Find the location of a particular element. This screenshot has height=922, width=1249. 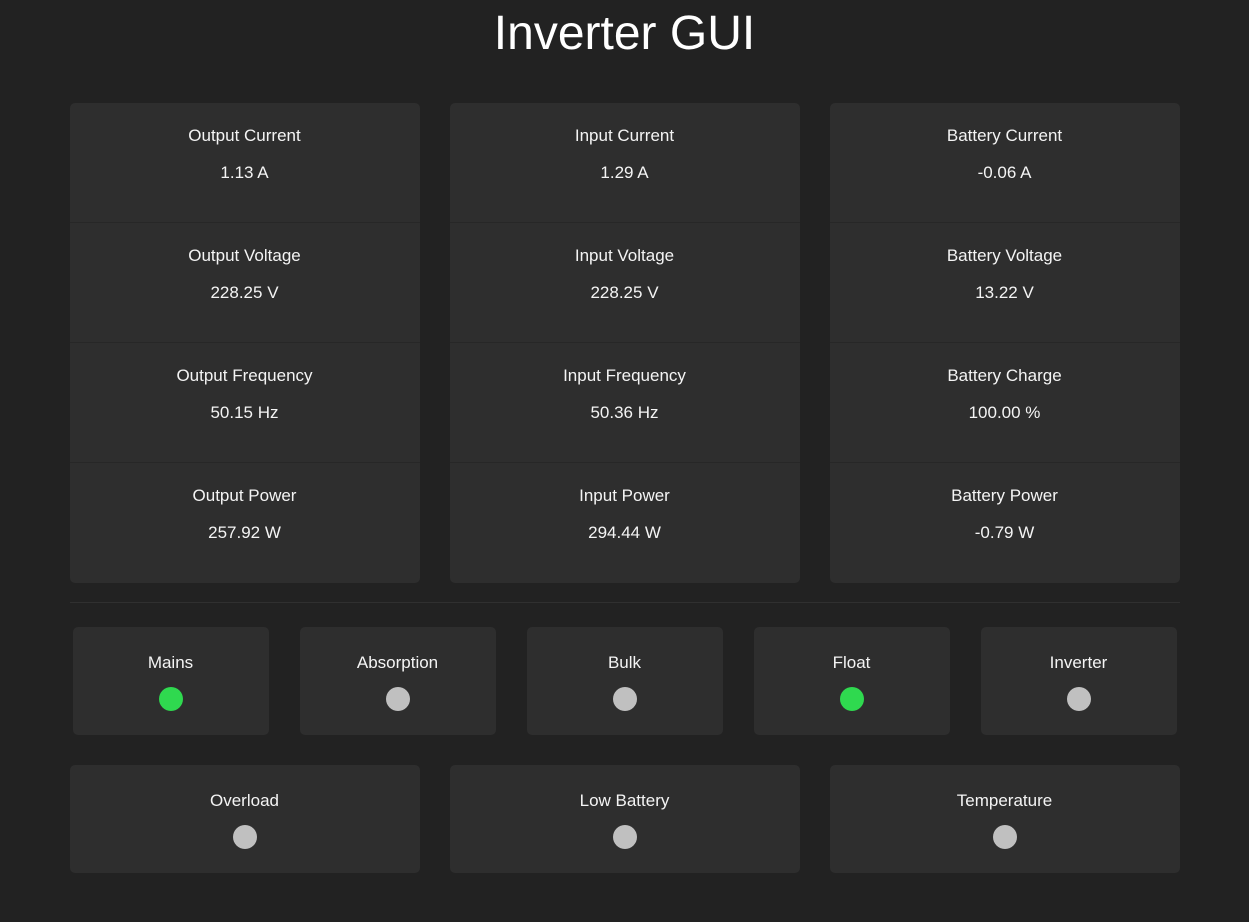

metric-value: -0.79 W is located at coordinates (1004, 532).